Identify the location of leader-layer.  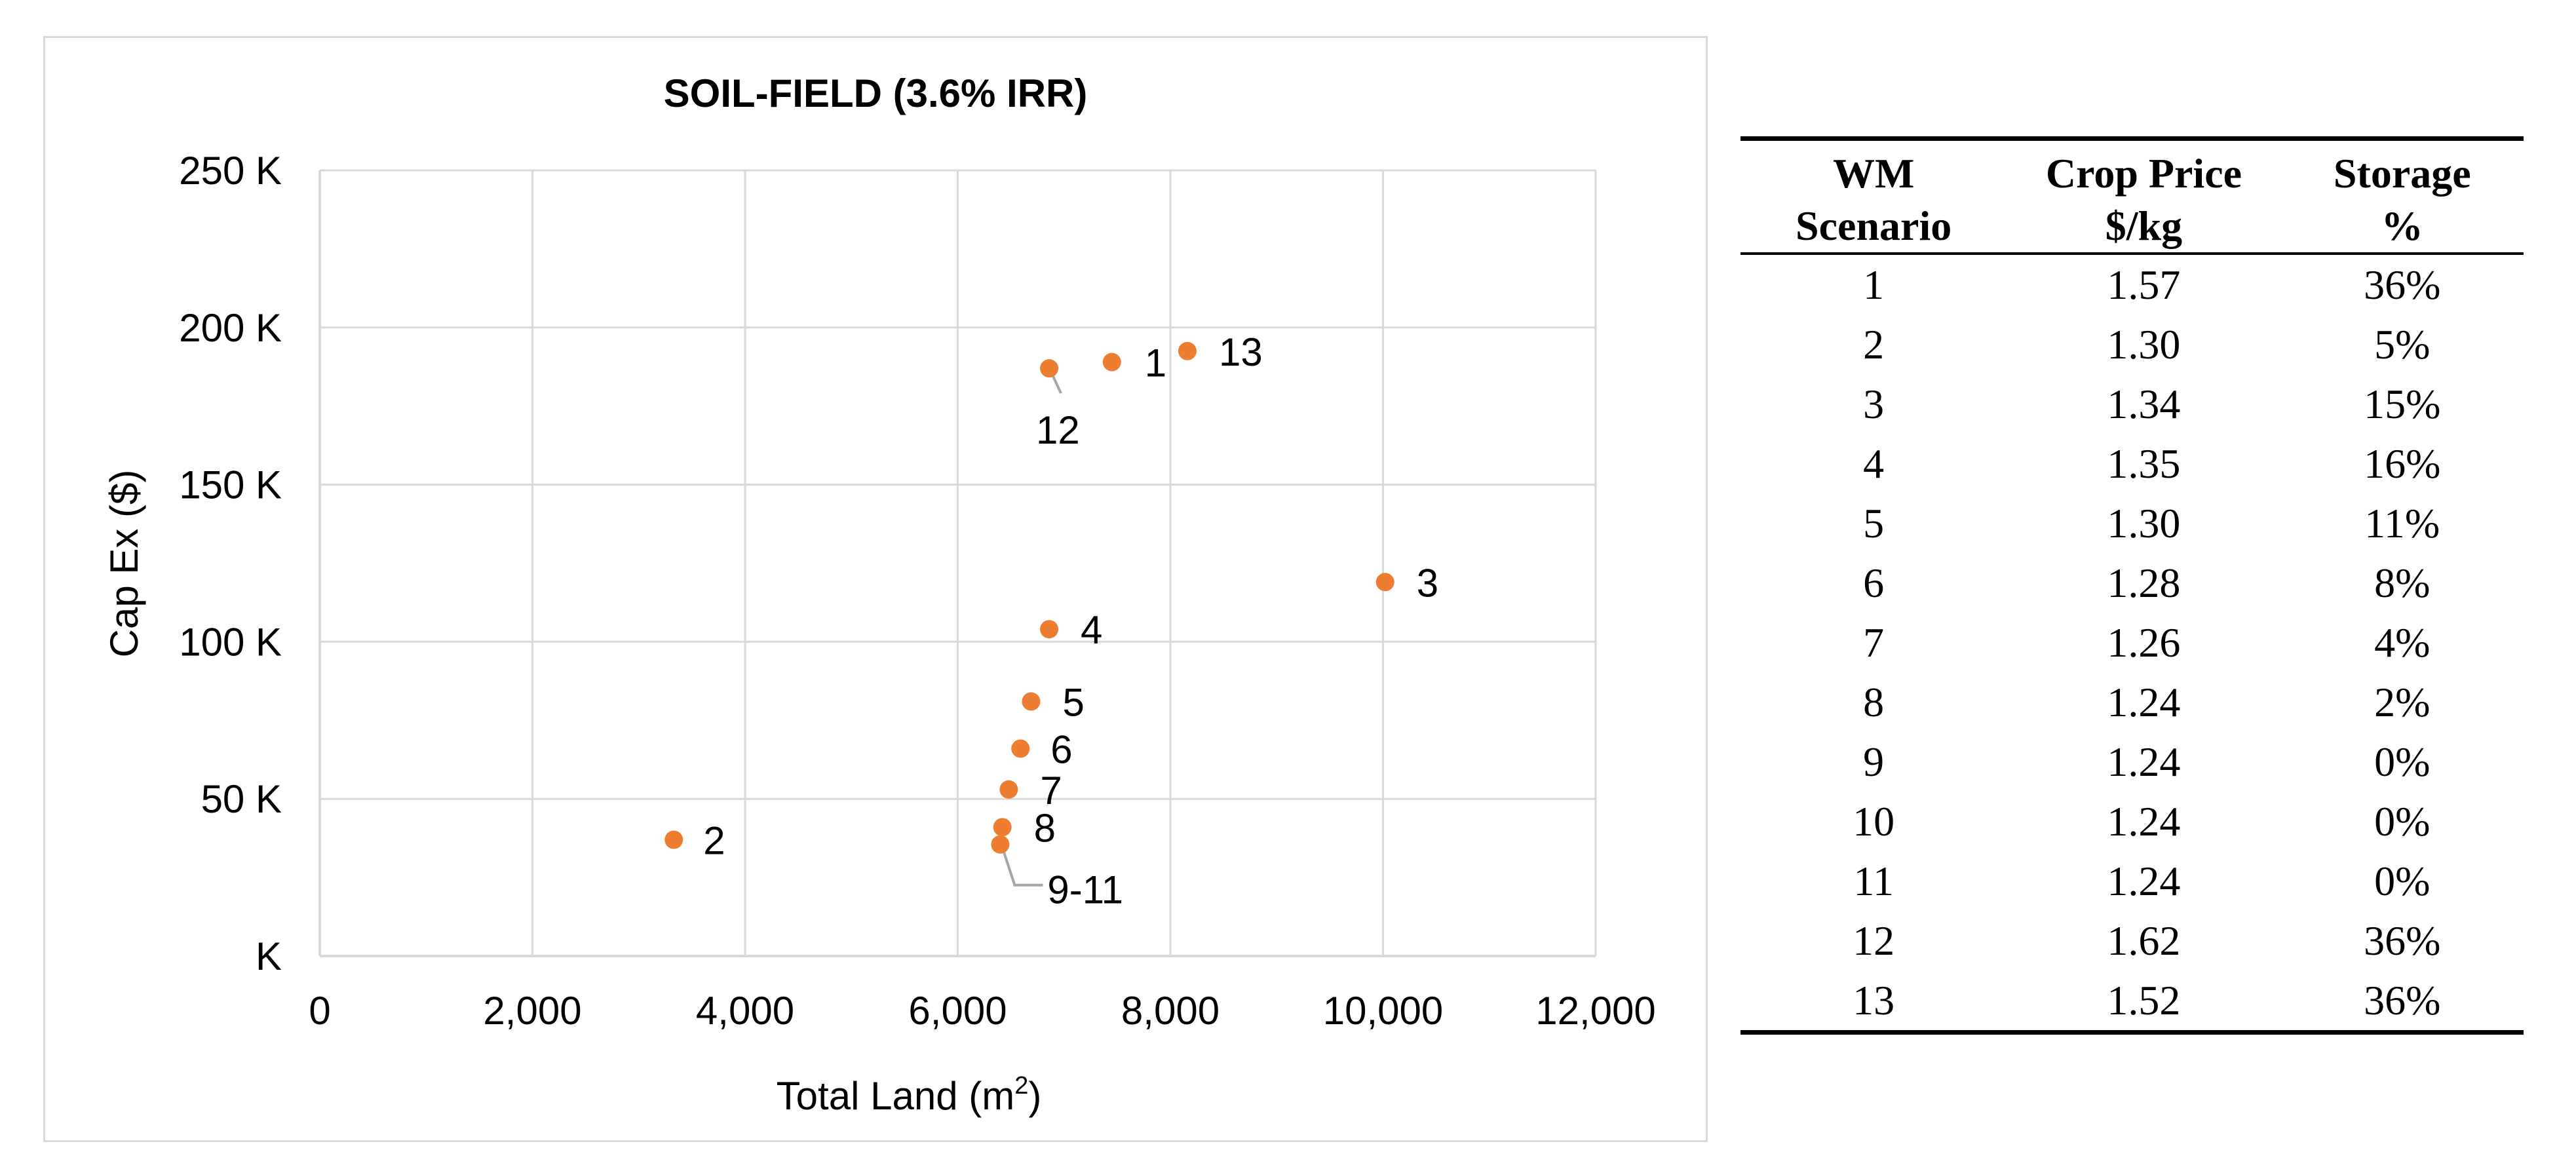
(1032, 630).